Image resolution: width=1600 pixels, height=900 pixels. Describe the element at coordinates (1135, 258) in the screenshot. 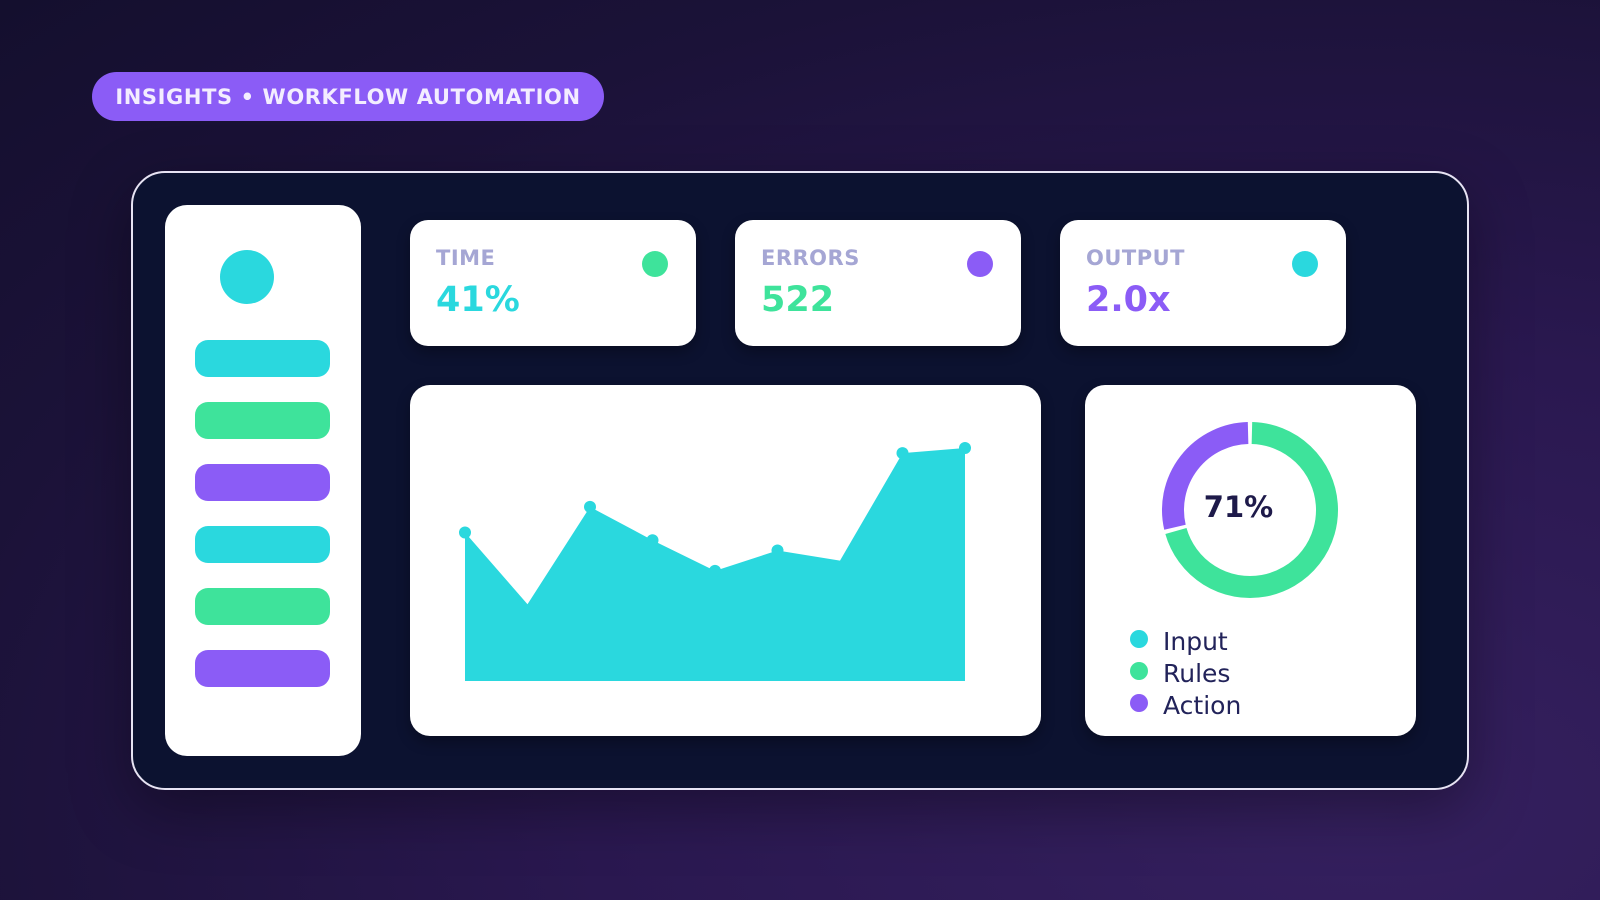

I see `kpi-label: OUTPUT` at that location.